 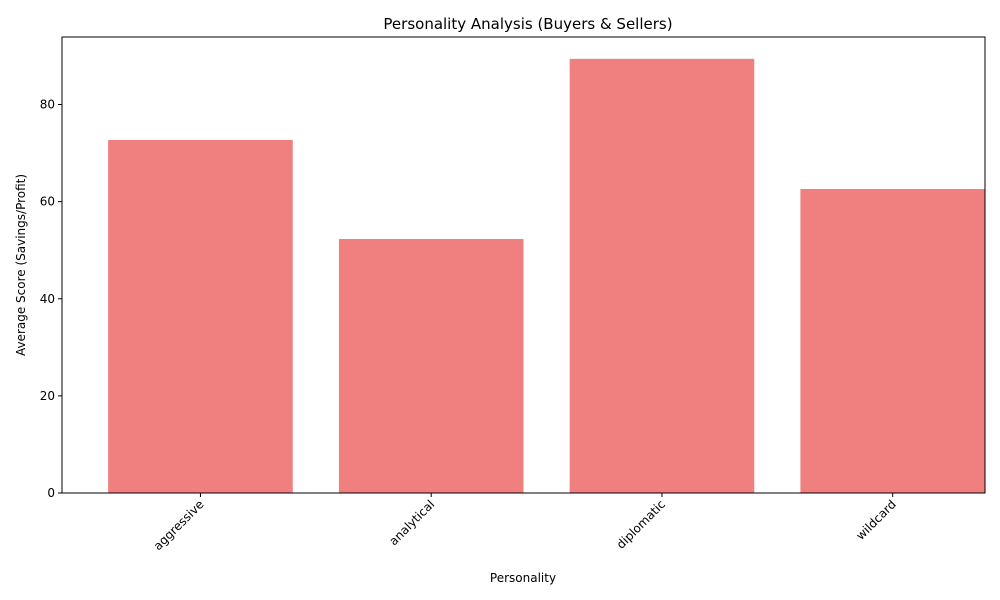 What do you see at coordinates (47, 396) in the screenshot?
I see `y-tick-label: 20` at bounding box center [47, 396].